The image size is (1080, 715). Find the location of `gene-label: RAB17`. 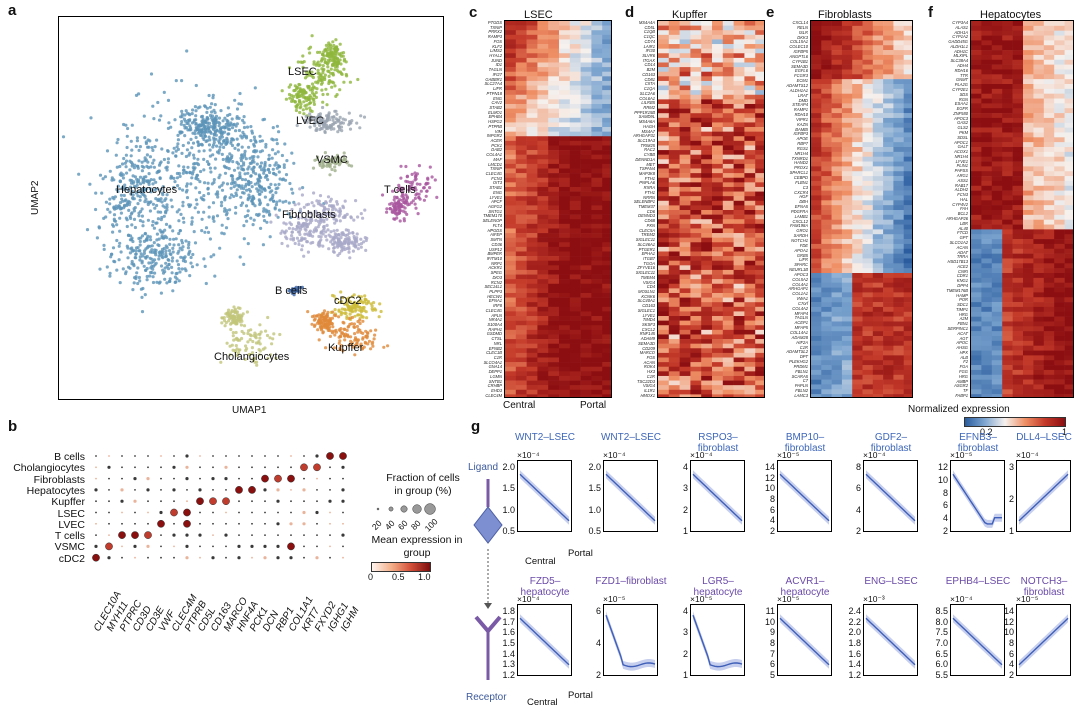

gene-label: RAB17 is located at coordinates (961, 185).